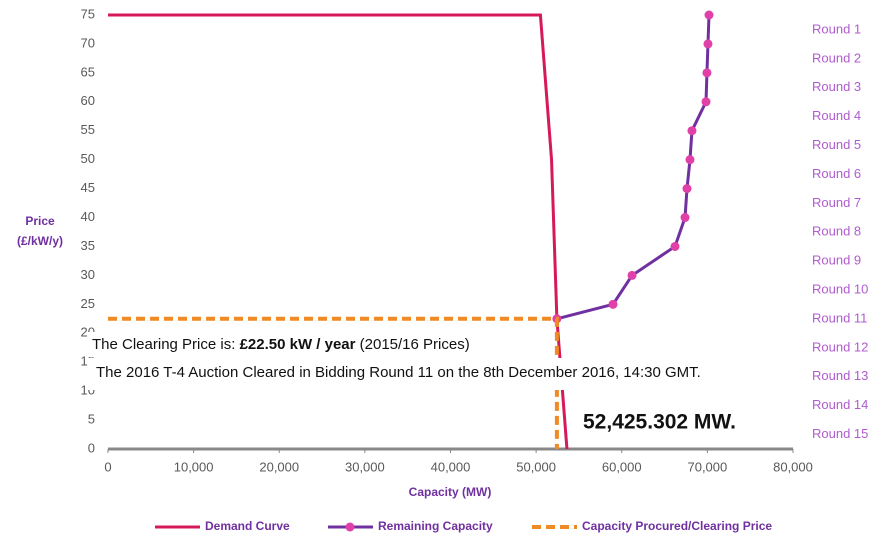  Describe the element at coordinates (412, 344) in the screenshot. I see `annotation-text: (2015/16 Prices)` at that location.